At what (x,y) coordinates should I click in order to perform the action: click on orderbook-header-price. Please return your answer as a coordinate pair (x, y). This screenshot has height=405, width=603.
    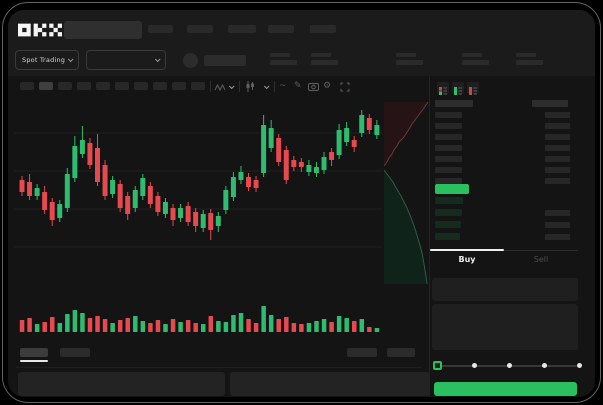
    Looking at the image, I should click on (454, 103).